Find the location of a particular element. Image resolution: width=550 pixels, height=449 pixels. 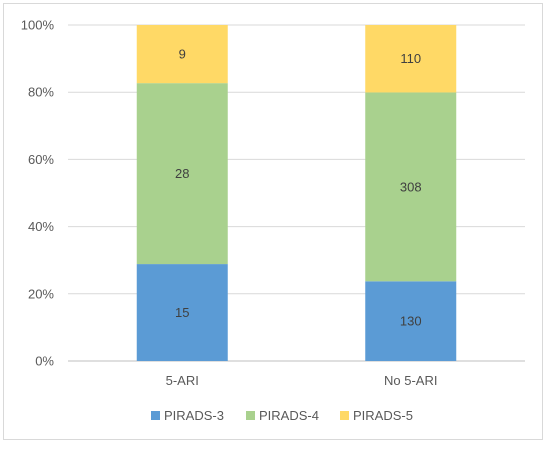

y-tick-label: 80% is located at coordinates (41, 92).